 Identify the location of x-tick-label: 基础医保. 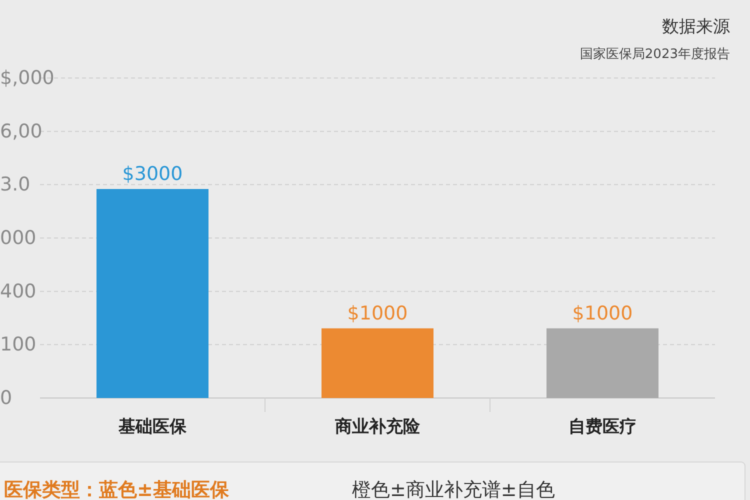
(153, 427).